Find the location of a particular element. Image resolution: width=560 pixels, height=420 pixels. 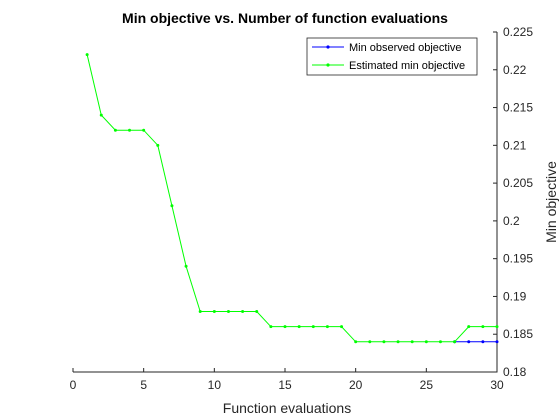

x-tick-label: 25 is located at coordinates (427, 385).